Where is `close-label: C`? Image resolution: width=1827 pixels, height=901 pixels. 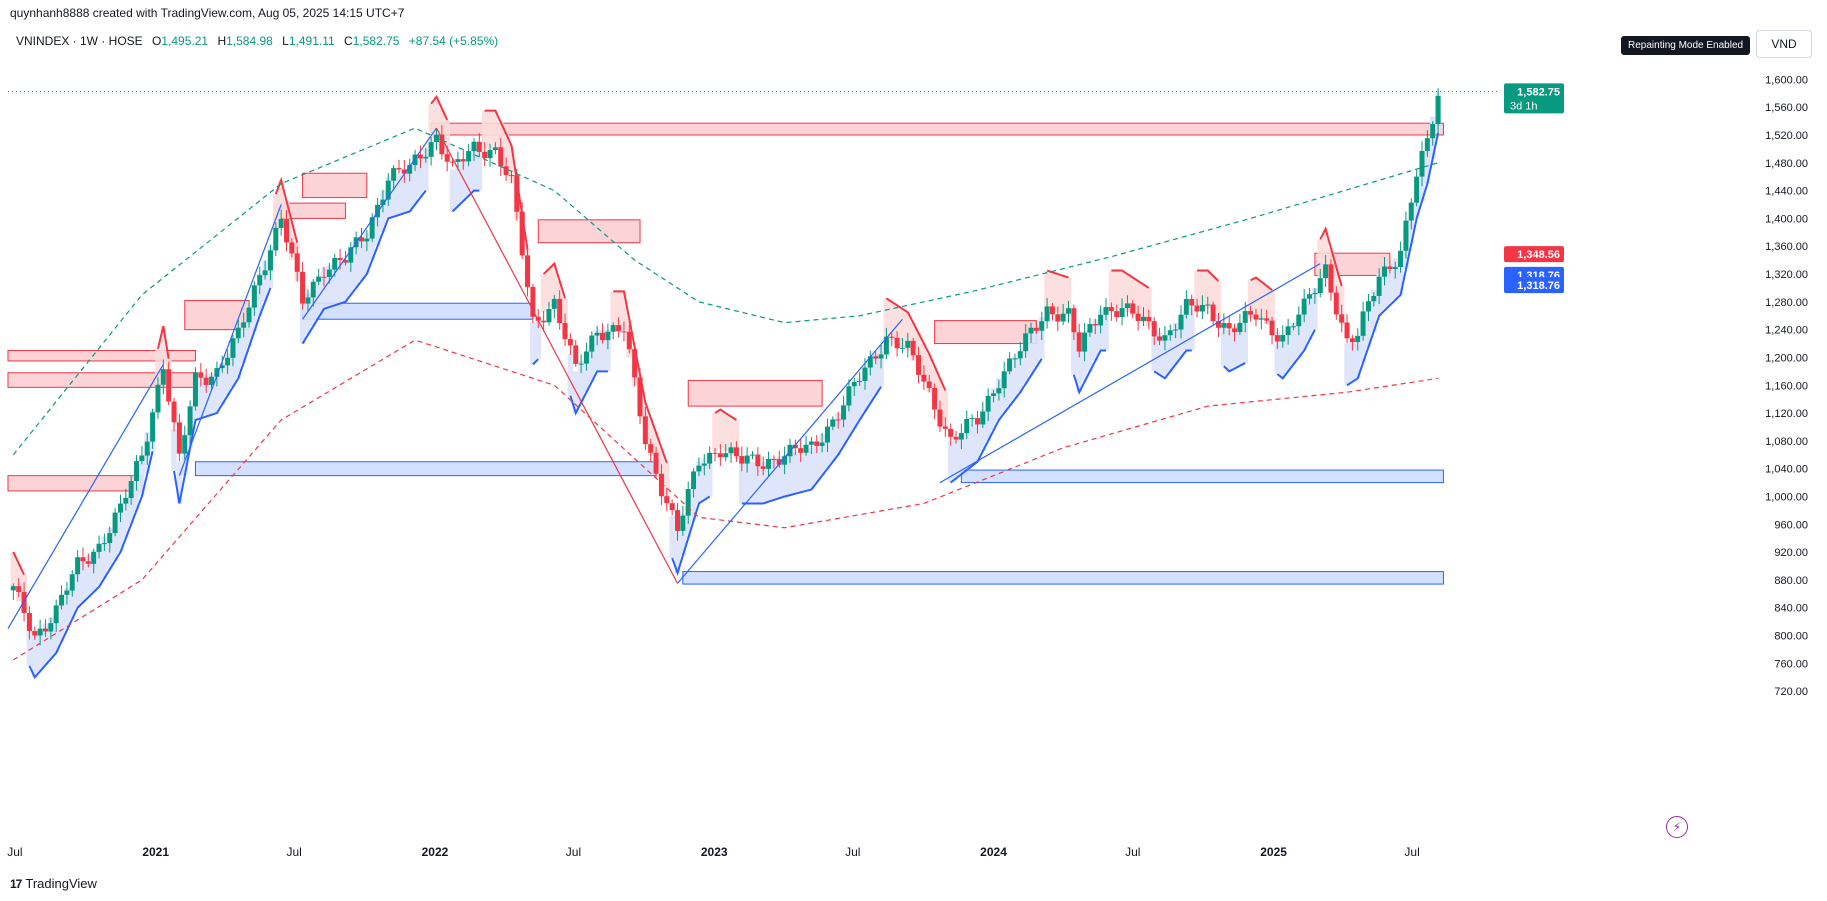 close-label: C is located at coordinates (348, 41).